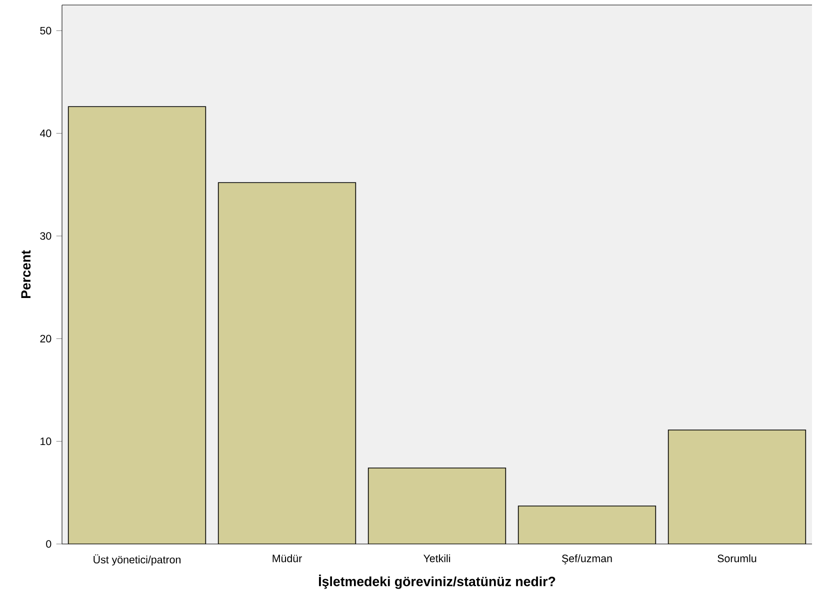 This screenshot has width=815, height=611. What do you see at coordinates (587, 559) in the screenshot?
I see `x-tick-label: Şef/uzman` at bounding box center [587, 559].